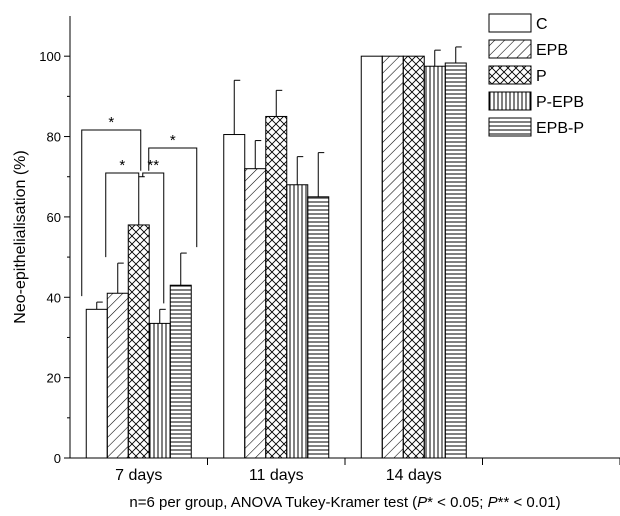  Describe the element at coordinates (138, 475) in the screenshot. I see `x-tick-label: 7 days` at that location.